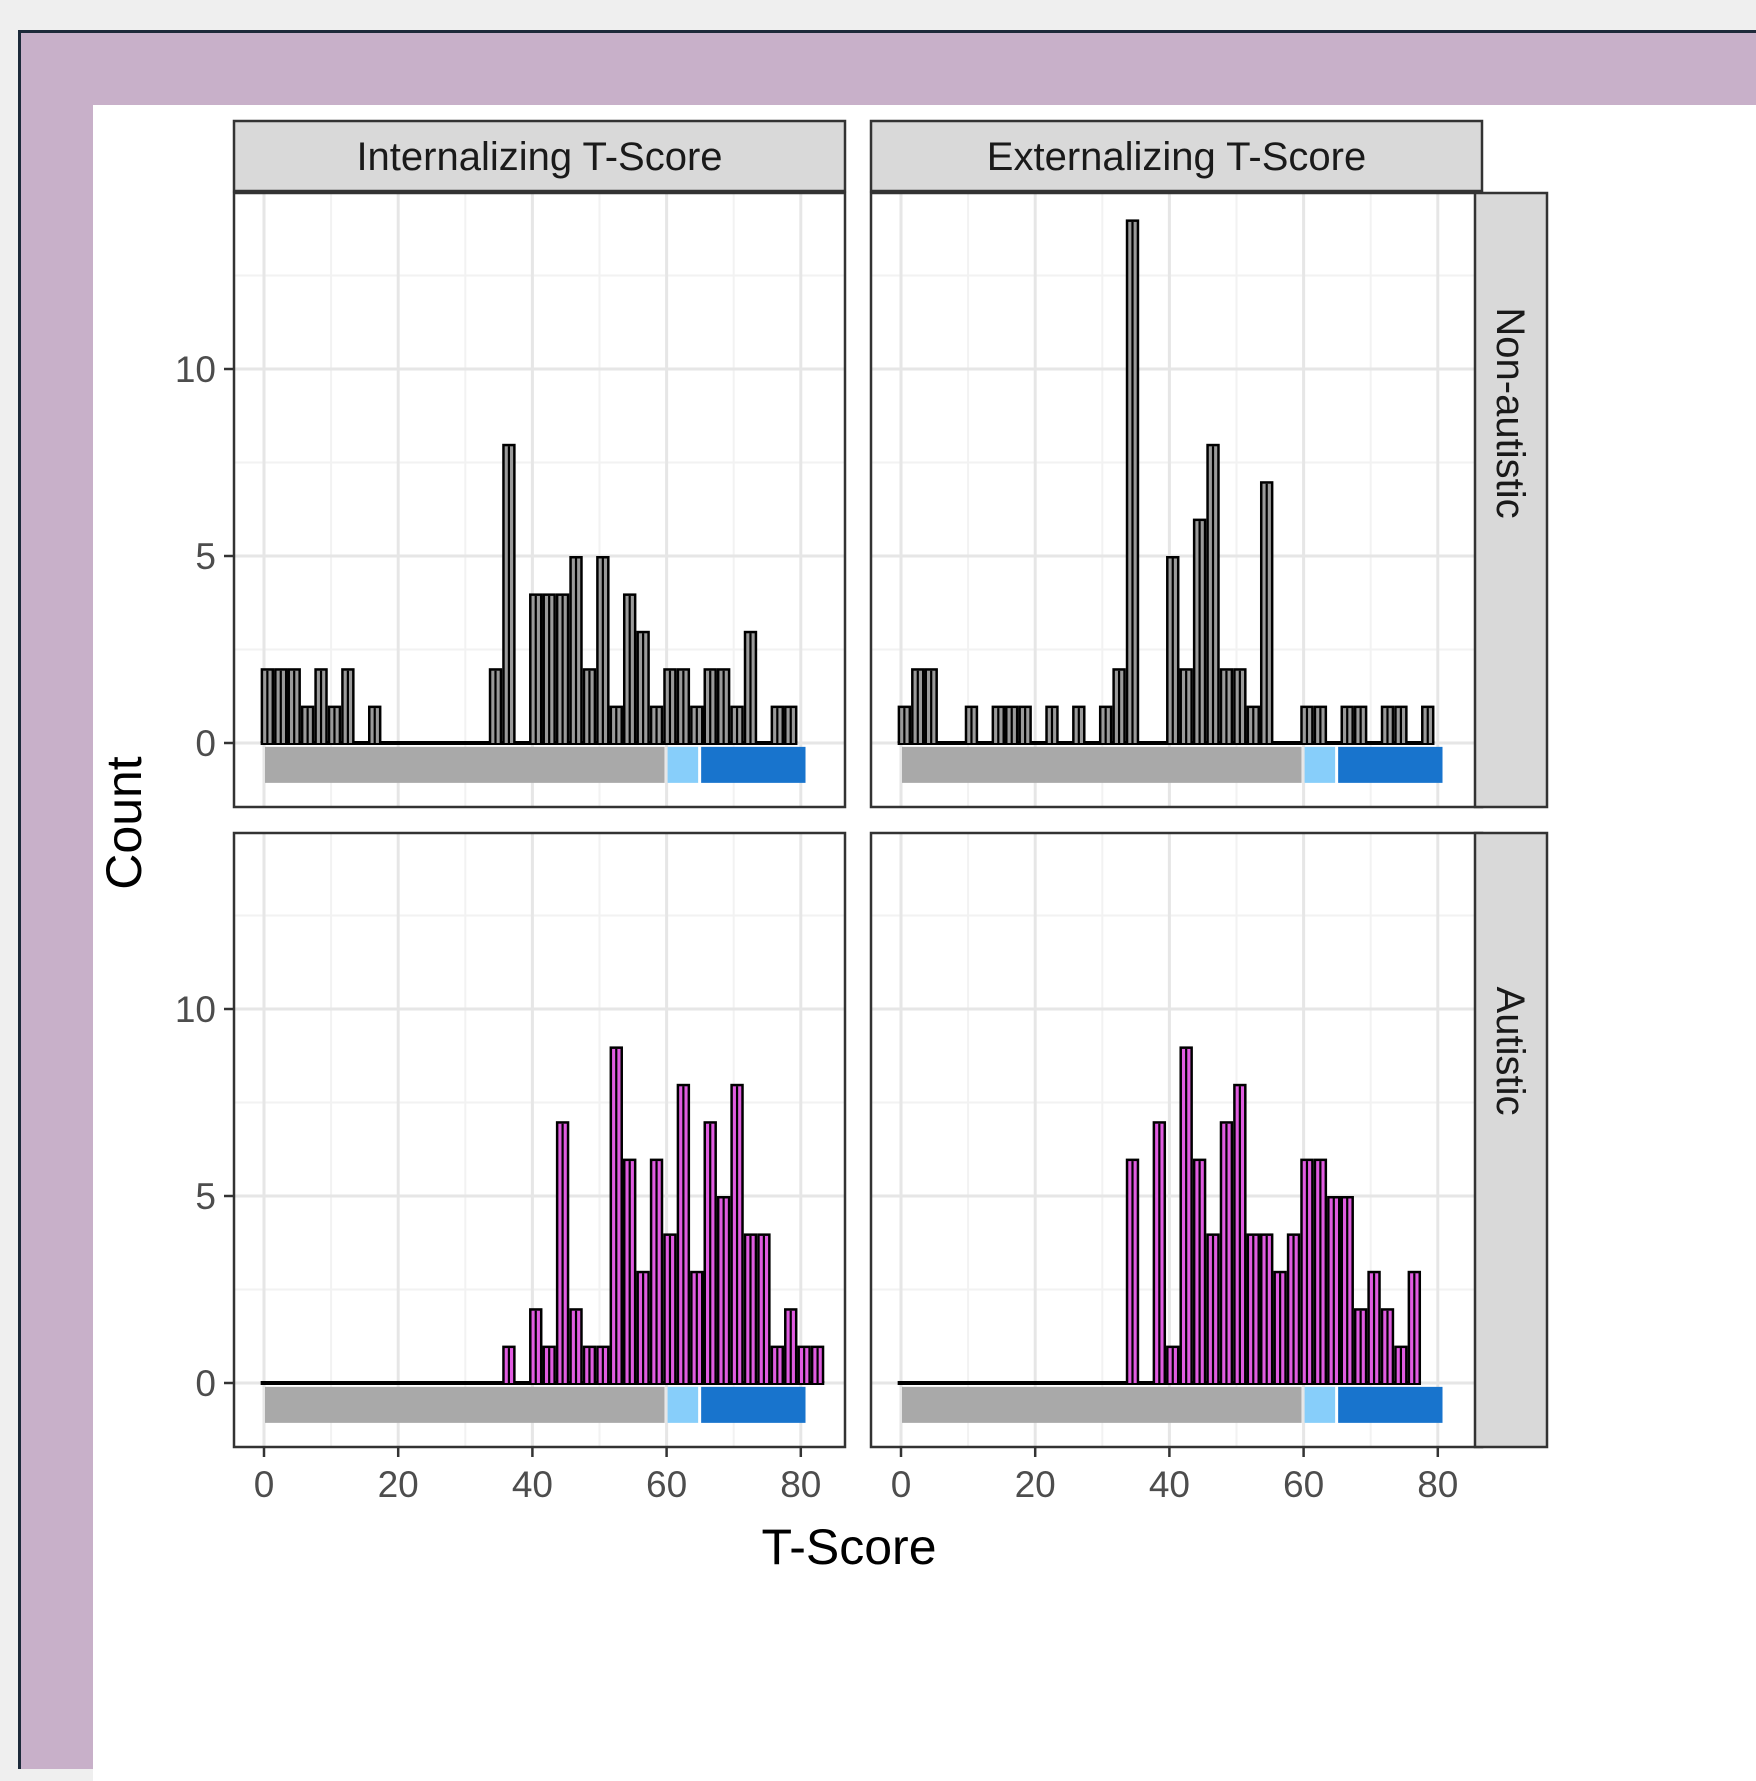 The image size is (1756, 1781). I want to click on column-strip-label: Externalizing T-Score, so click(1176, 157).